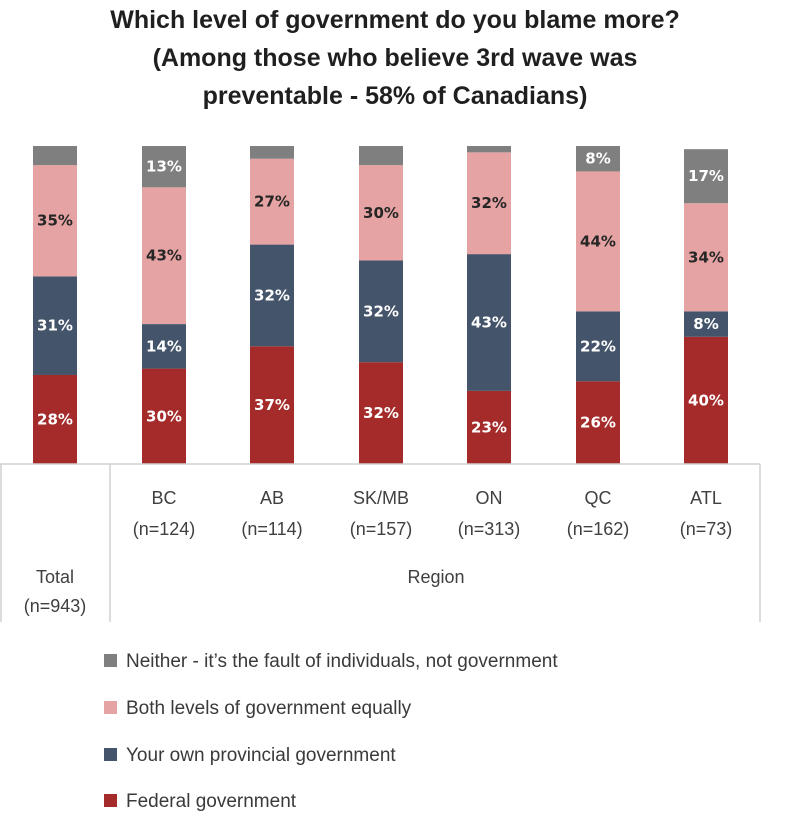  I want to click on legend-label: Federal government, so click(211, 801).